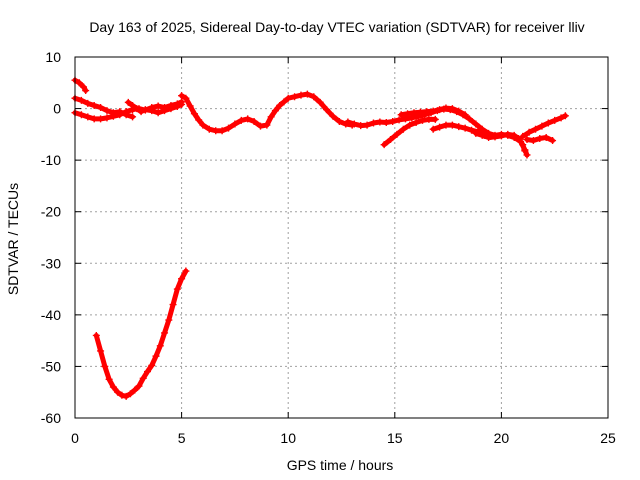  I want to click on y-tick-label: 10, so click(53, 57).